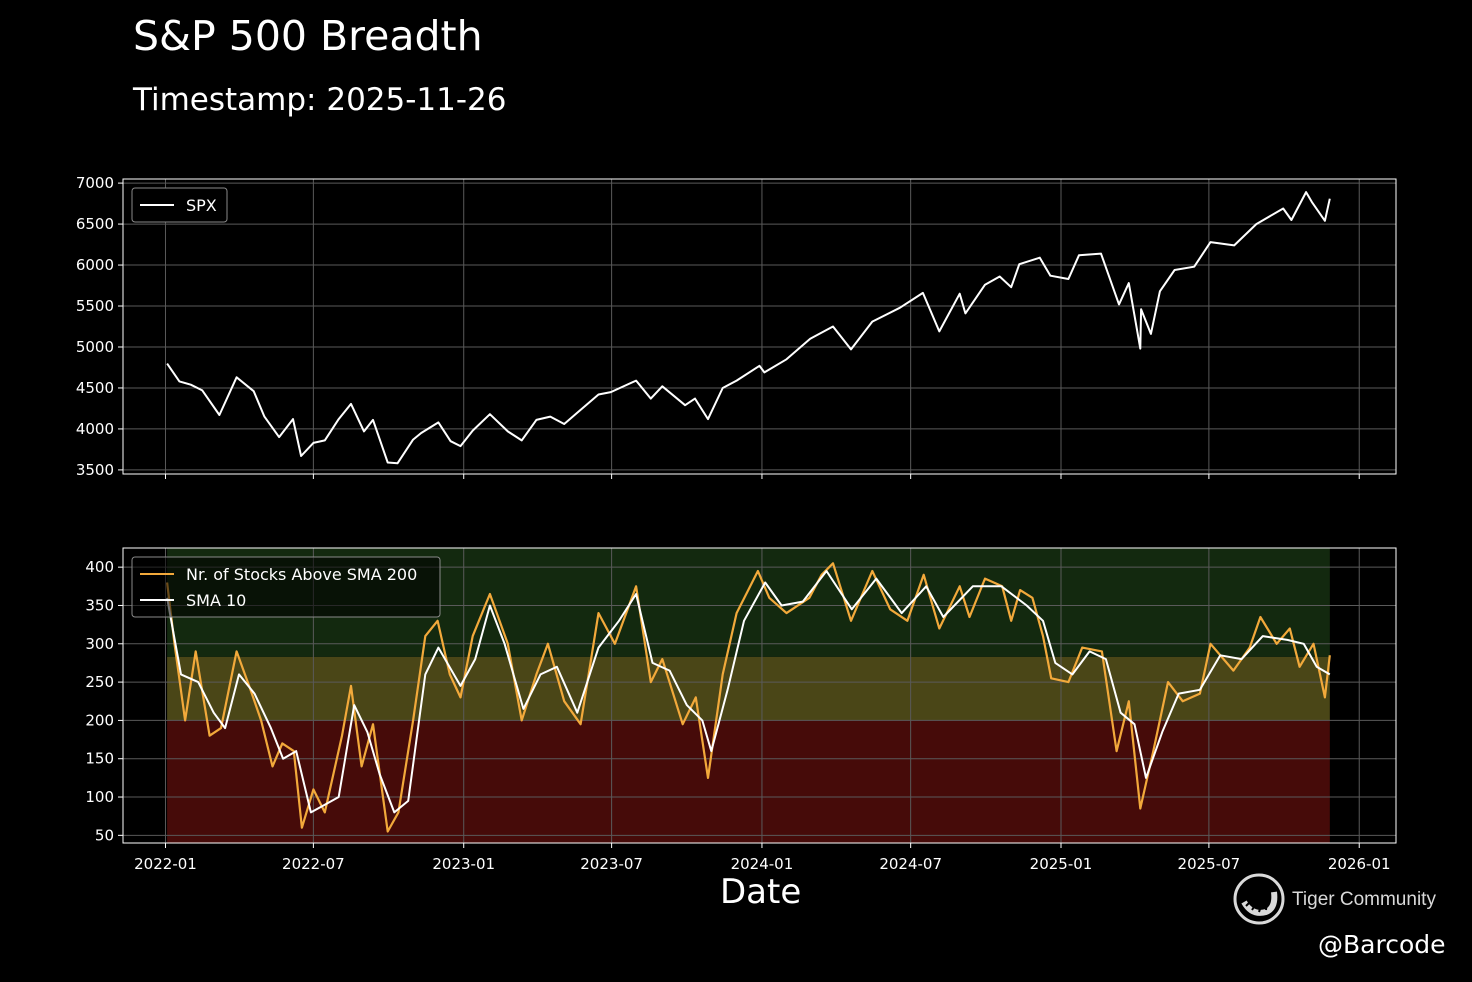 The height and width of the screenshot is (982, 1472). What do you see at coordinates (99, 682) in the screenshot?
I see `y-tick-label: 250` at bounding box center [99, 682].